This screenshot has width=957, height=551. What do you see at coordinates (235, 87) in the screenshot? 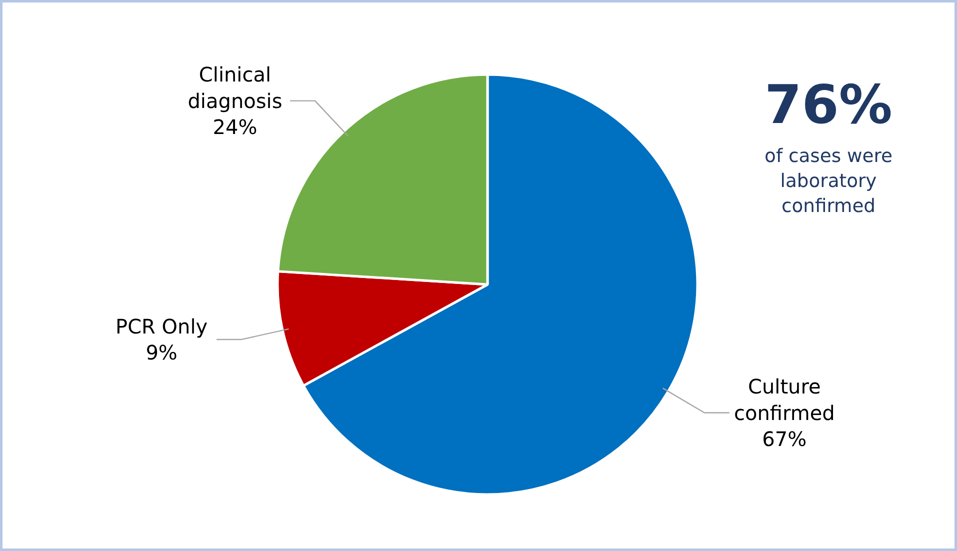
I see `slice-label: Clinical diagnosis` at bounding box center [235, 87].